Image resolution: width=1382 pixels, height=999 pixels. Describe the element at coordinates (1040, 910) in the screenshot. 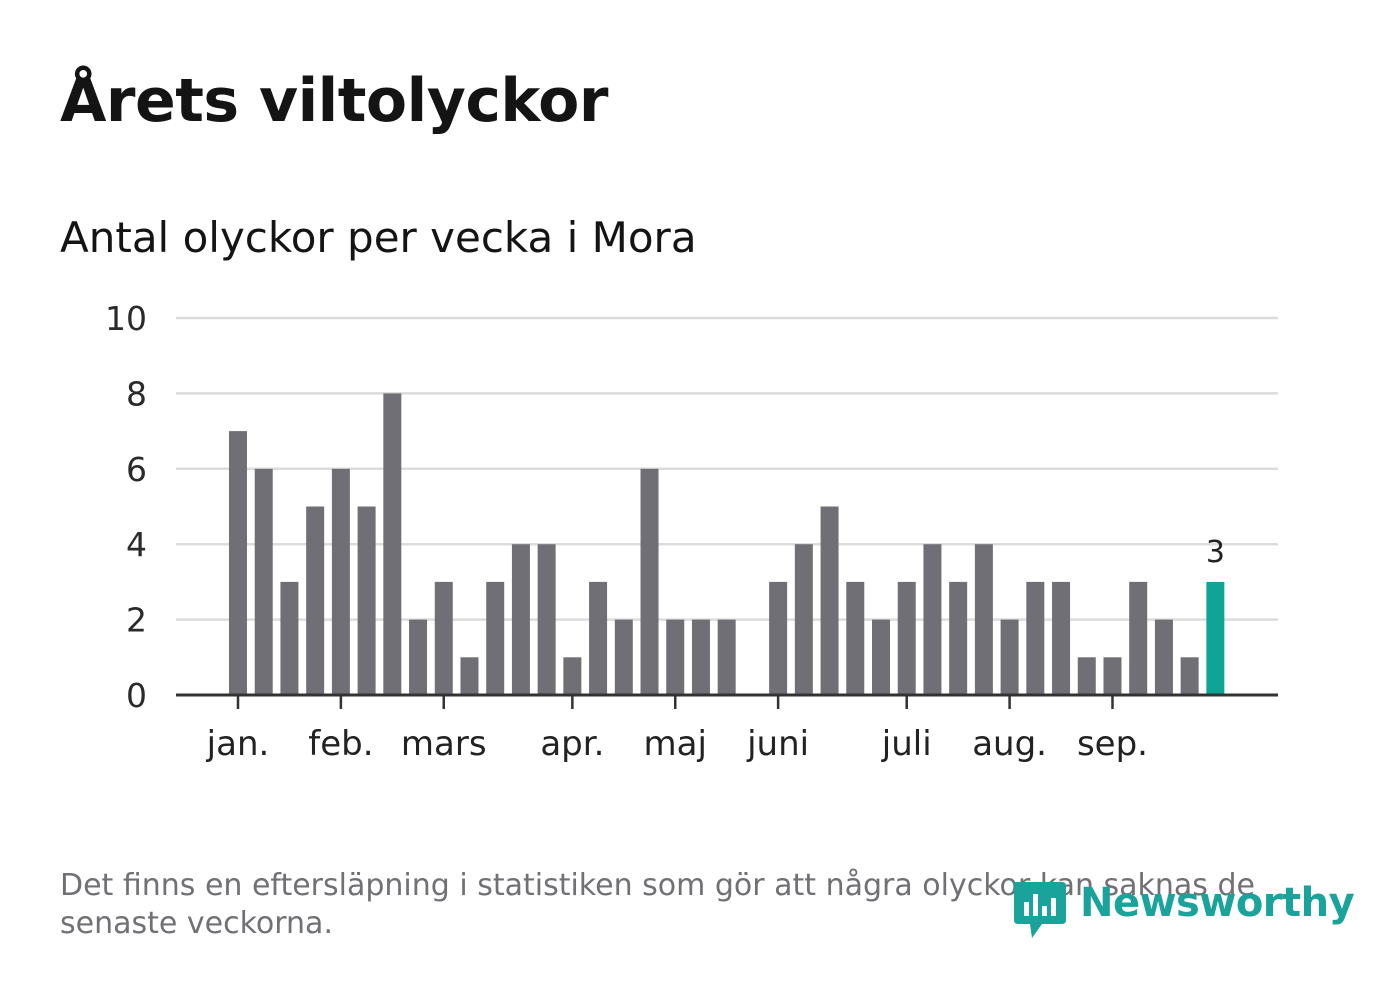

I see `newsworthy-logo-icon` at that location.